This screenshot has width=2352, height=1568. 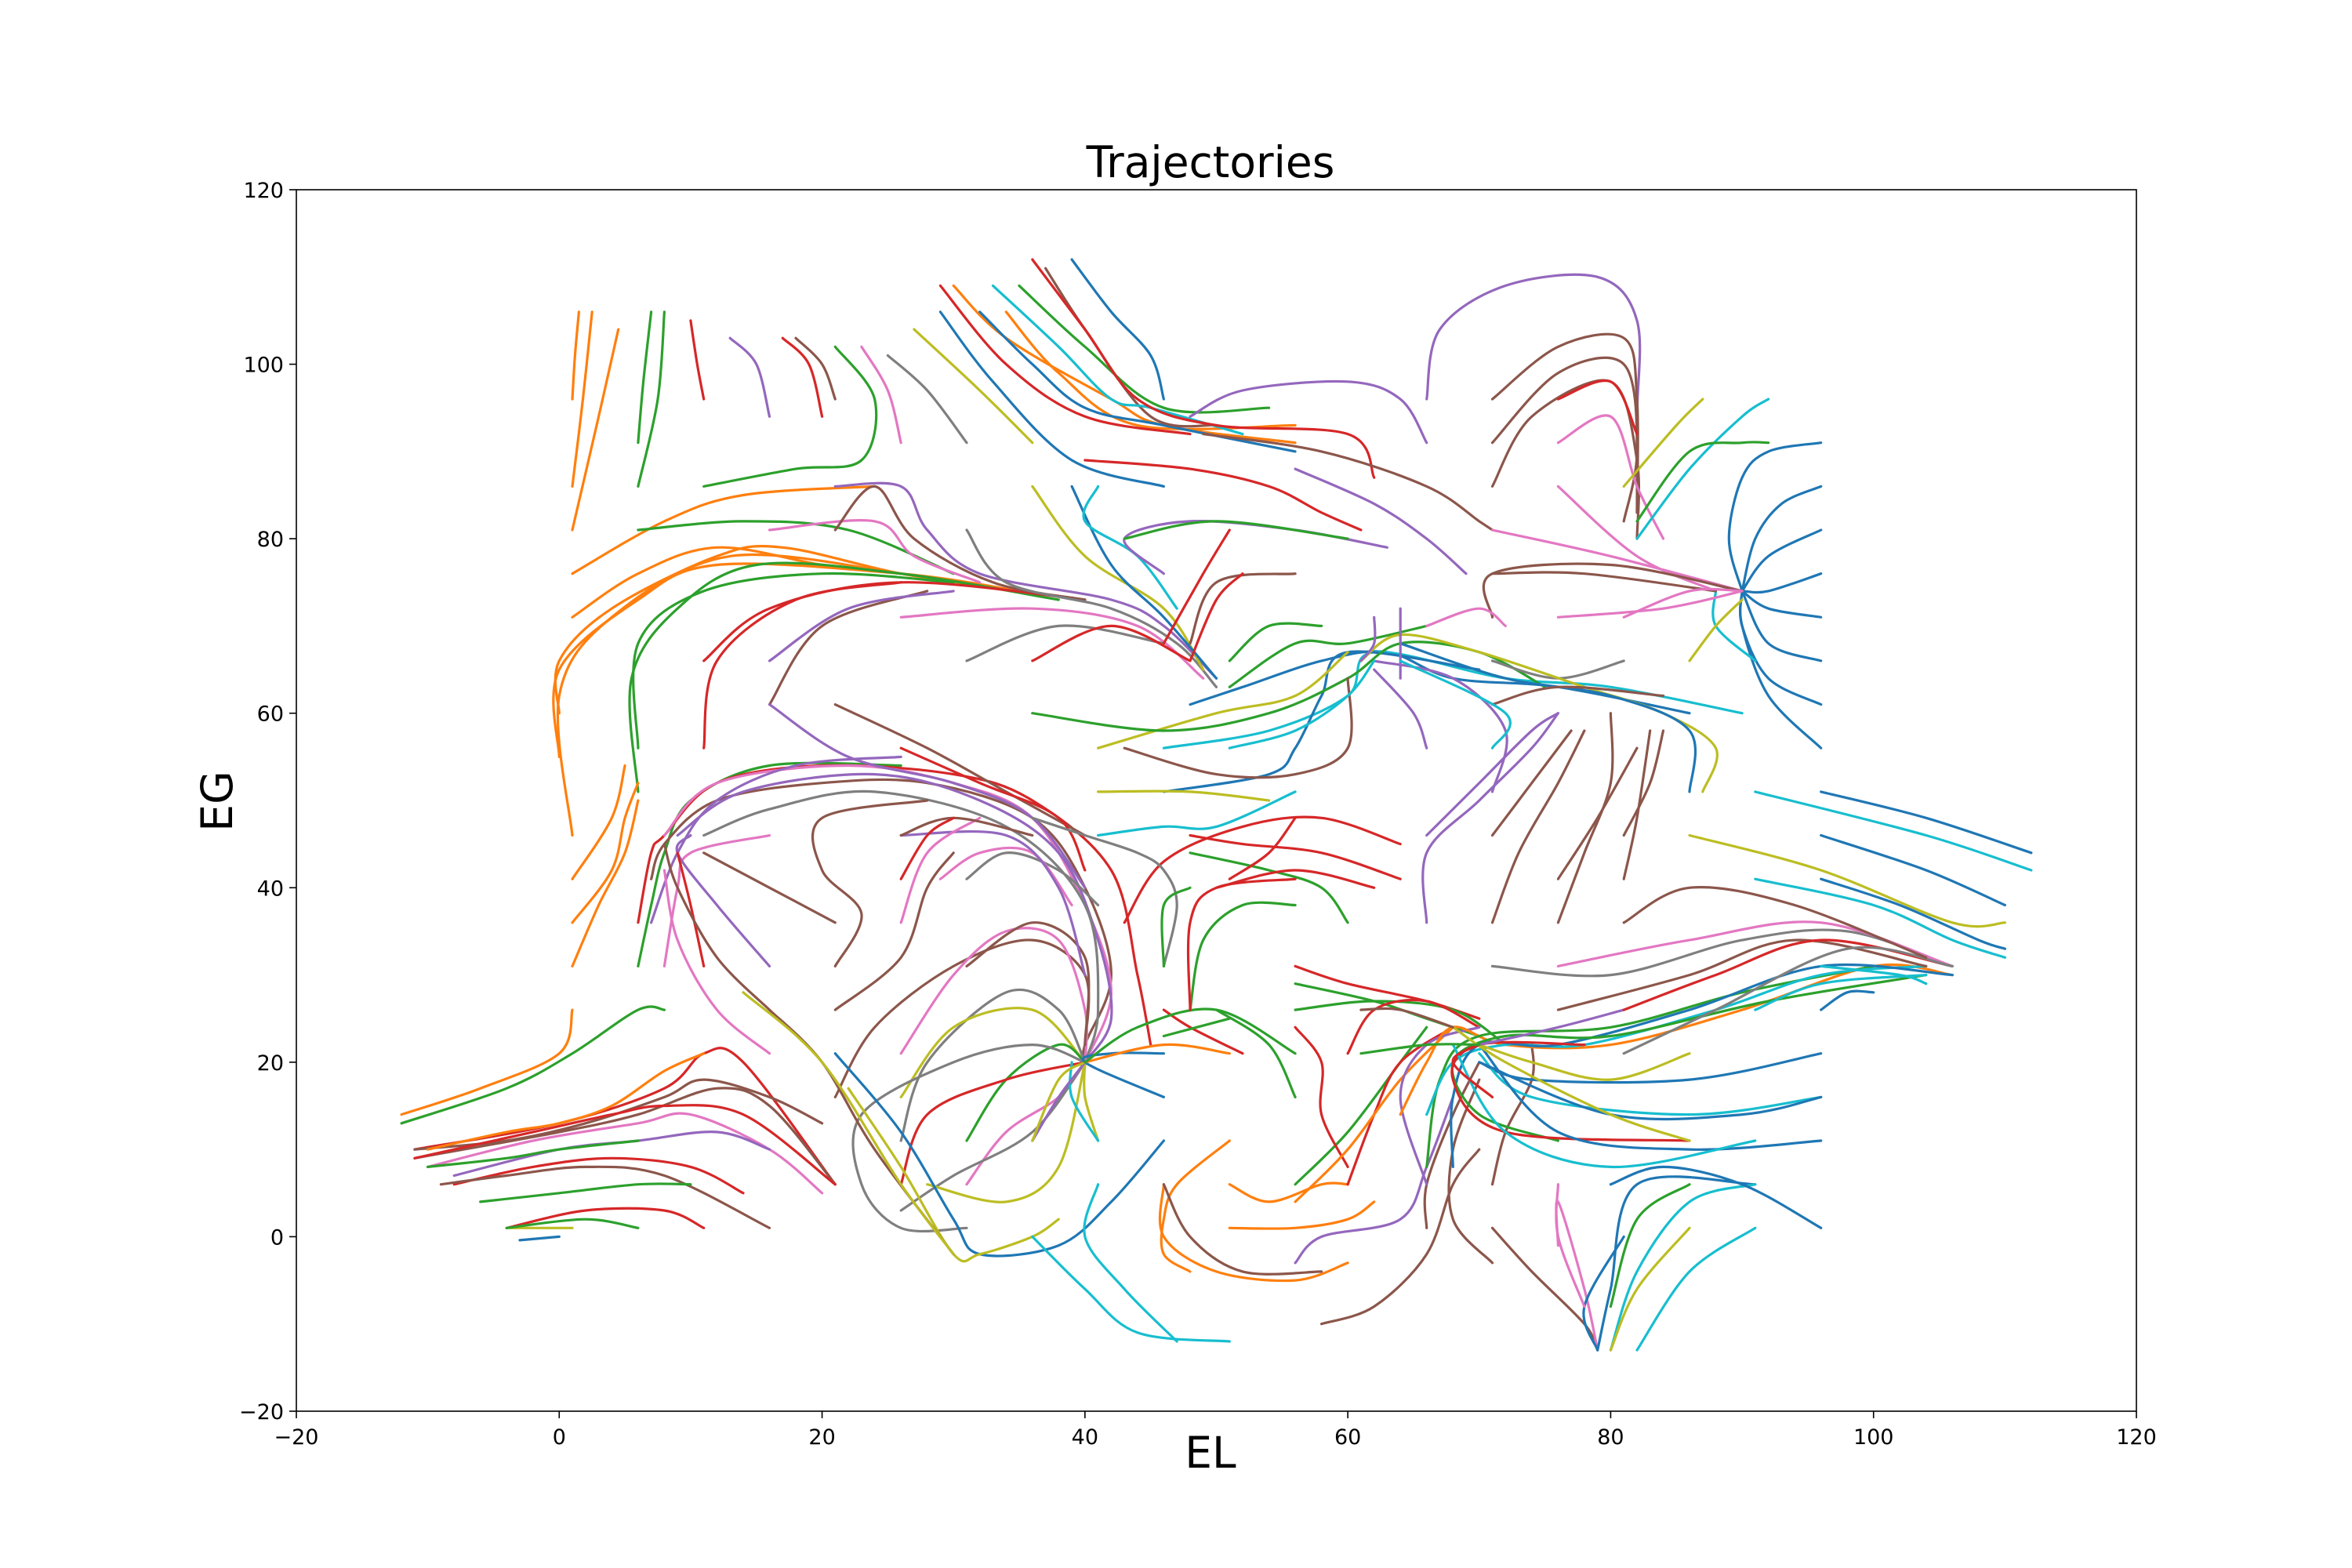 What do you see at coordinates (1347, 1437) in the screenshot?
I see `x-tick-label: 60` at bounding box center [1347, 1437].